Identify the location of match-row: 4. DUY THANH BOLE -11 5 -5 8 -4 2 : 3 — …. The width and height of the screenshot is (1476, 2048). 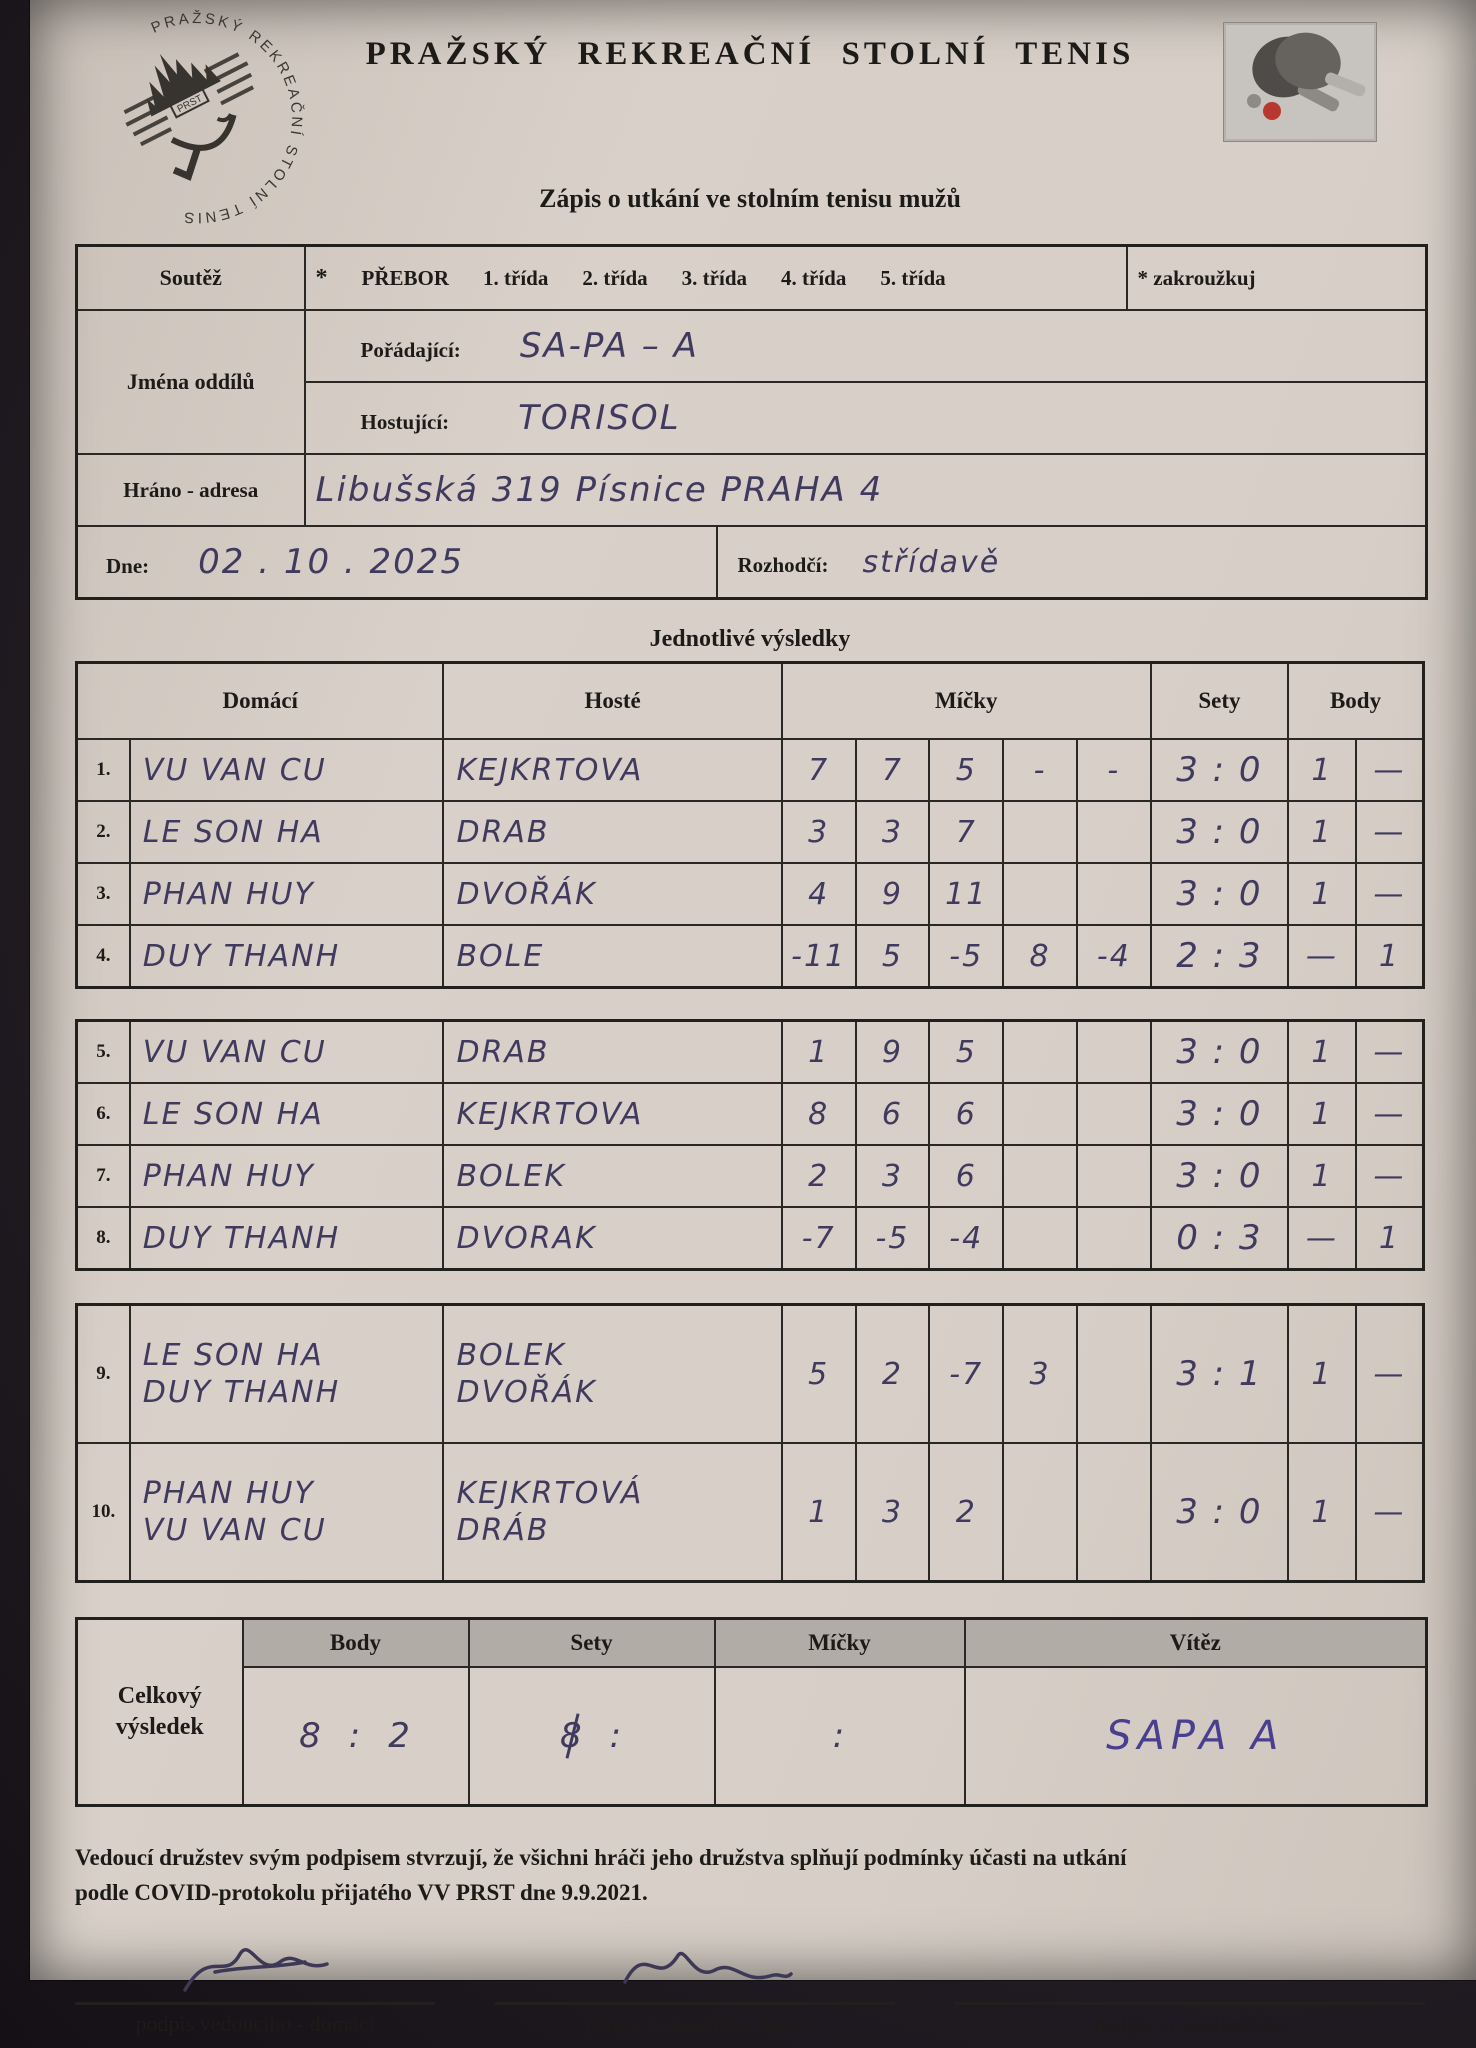
(750, 956).